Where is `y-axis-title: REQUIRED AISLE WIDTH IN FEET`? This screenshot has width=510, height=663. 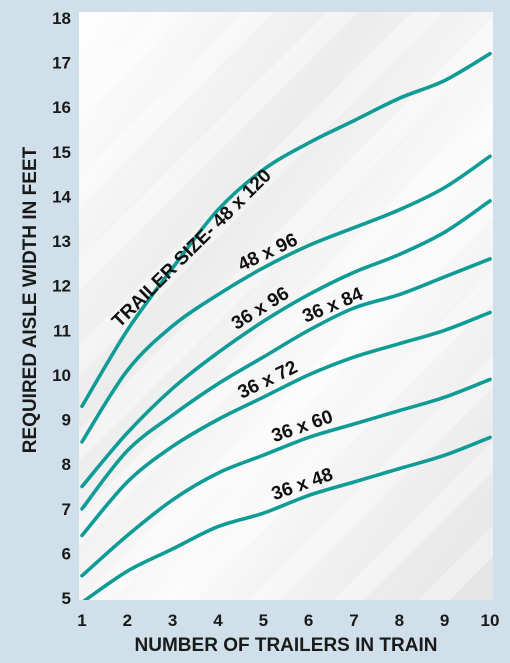
y-axis-title: REQUIRED AISLE WIDTH IN FEET is located at coordinates (30, 299).